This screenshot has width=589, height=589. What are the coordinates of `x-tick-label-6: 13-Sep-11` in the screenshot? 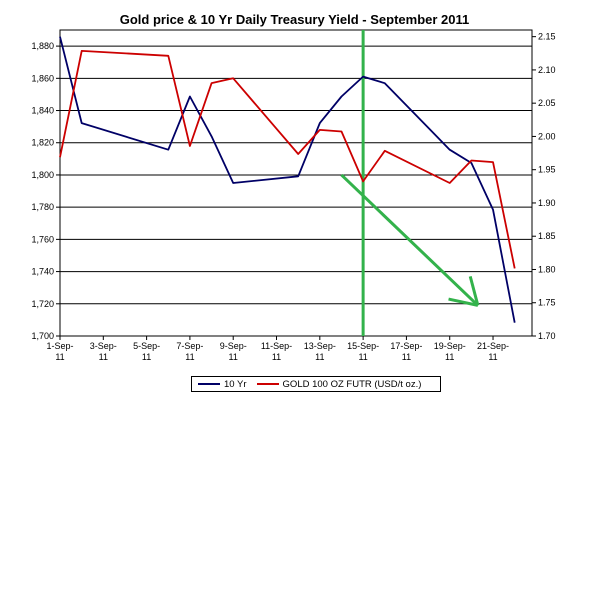 It's located at (320, 351).